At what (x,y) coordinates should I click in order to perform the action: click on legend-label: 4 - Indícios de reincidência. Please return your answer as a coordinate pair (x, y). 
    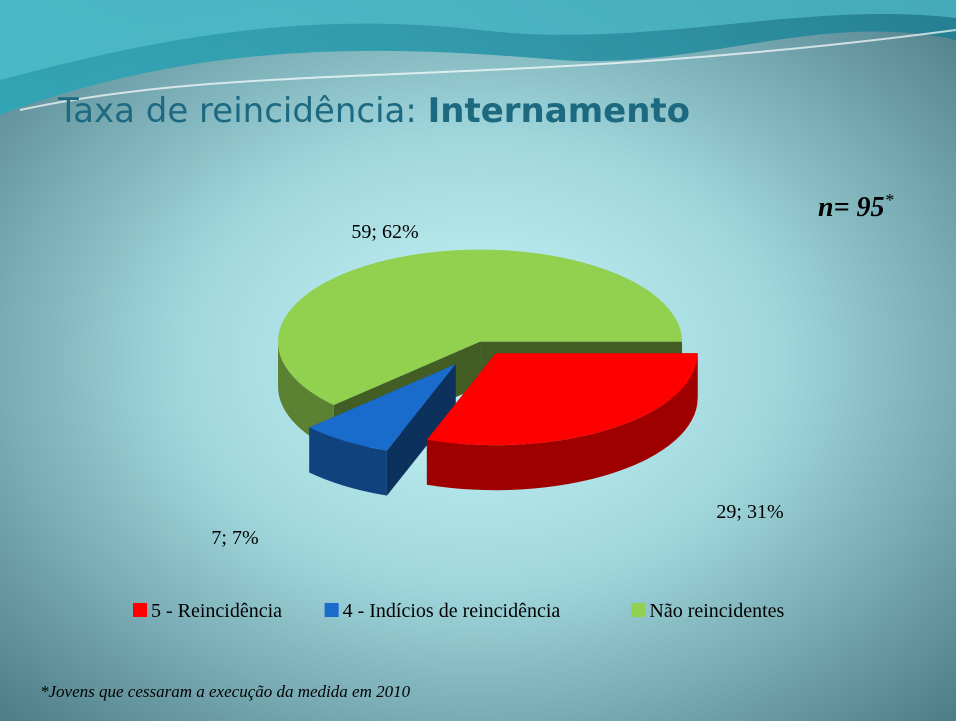
    Looking at the image, I should click on (452, 611).